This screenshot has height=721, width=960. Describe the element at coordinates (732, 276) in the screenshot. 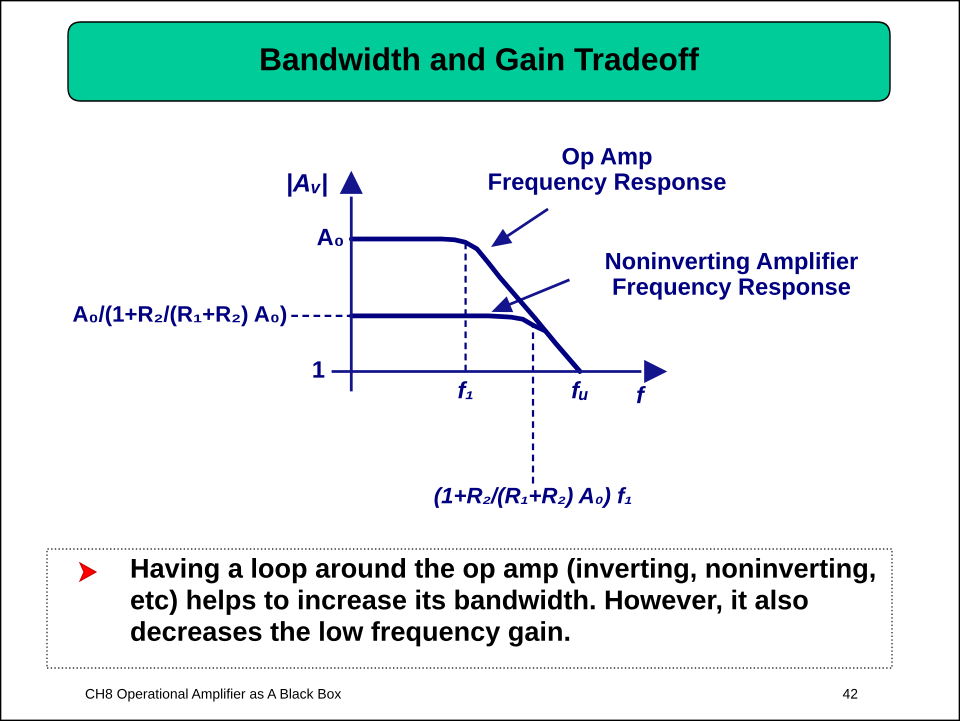

I see `text: Noninverting Amplifier Frequency Response` at that location.